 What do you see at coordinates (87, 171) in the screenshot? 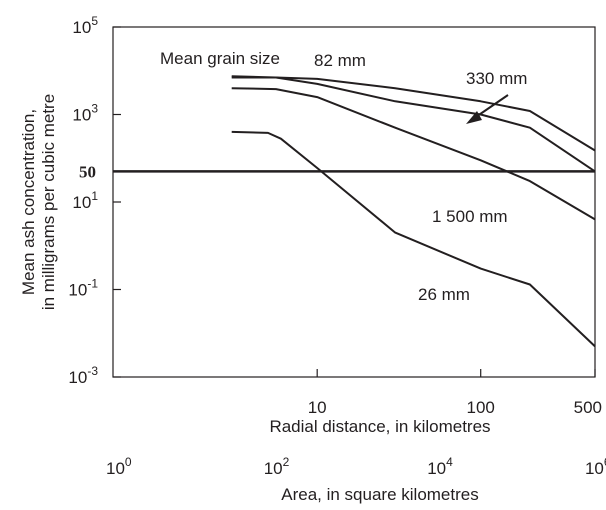
I see `threshold-label: 50` at bounding box center [87, 171].